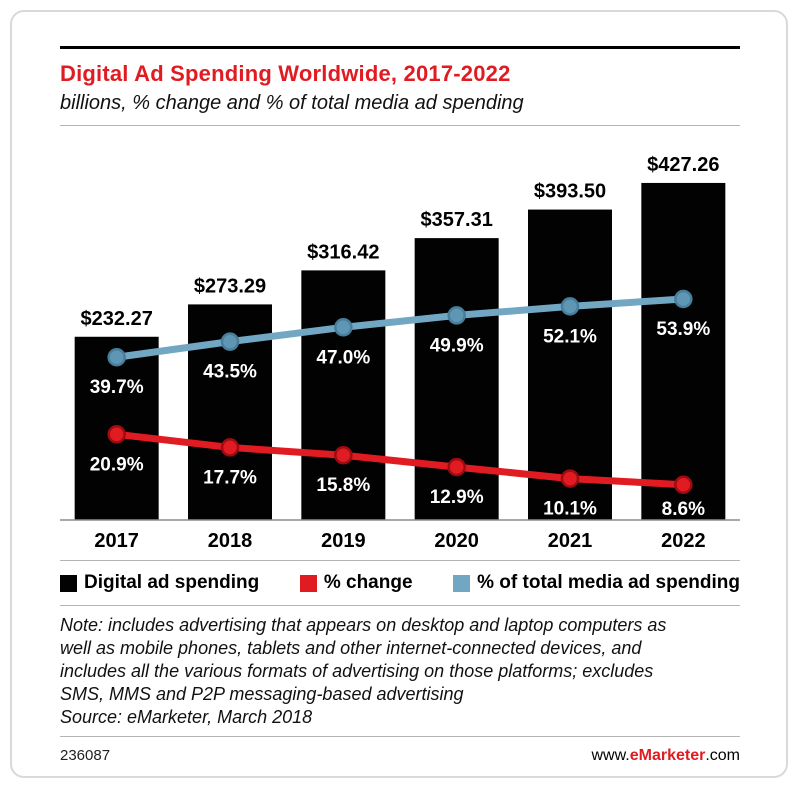  Describe the element at coordinates (683, 509) in the screenshot. I see `svg-text: 8.6%` at that location.